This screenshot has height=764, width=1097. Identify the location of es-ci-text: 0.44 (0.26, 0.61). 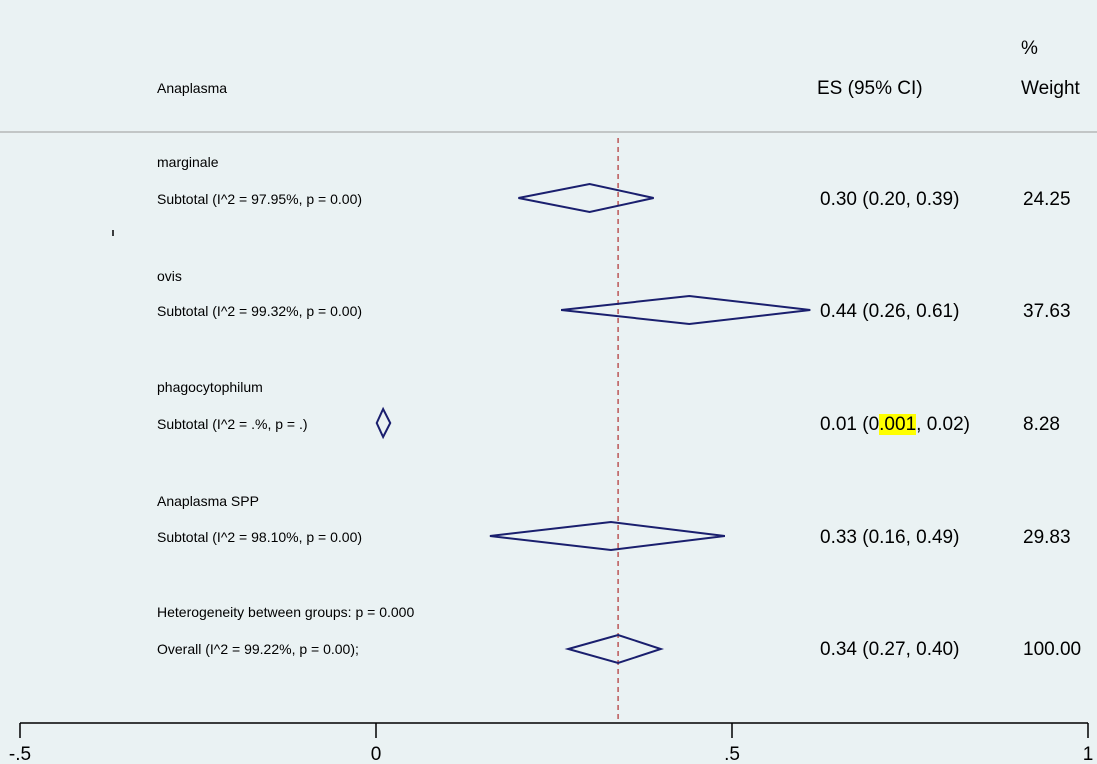
(890, 311).